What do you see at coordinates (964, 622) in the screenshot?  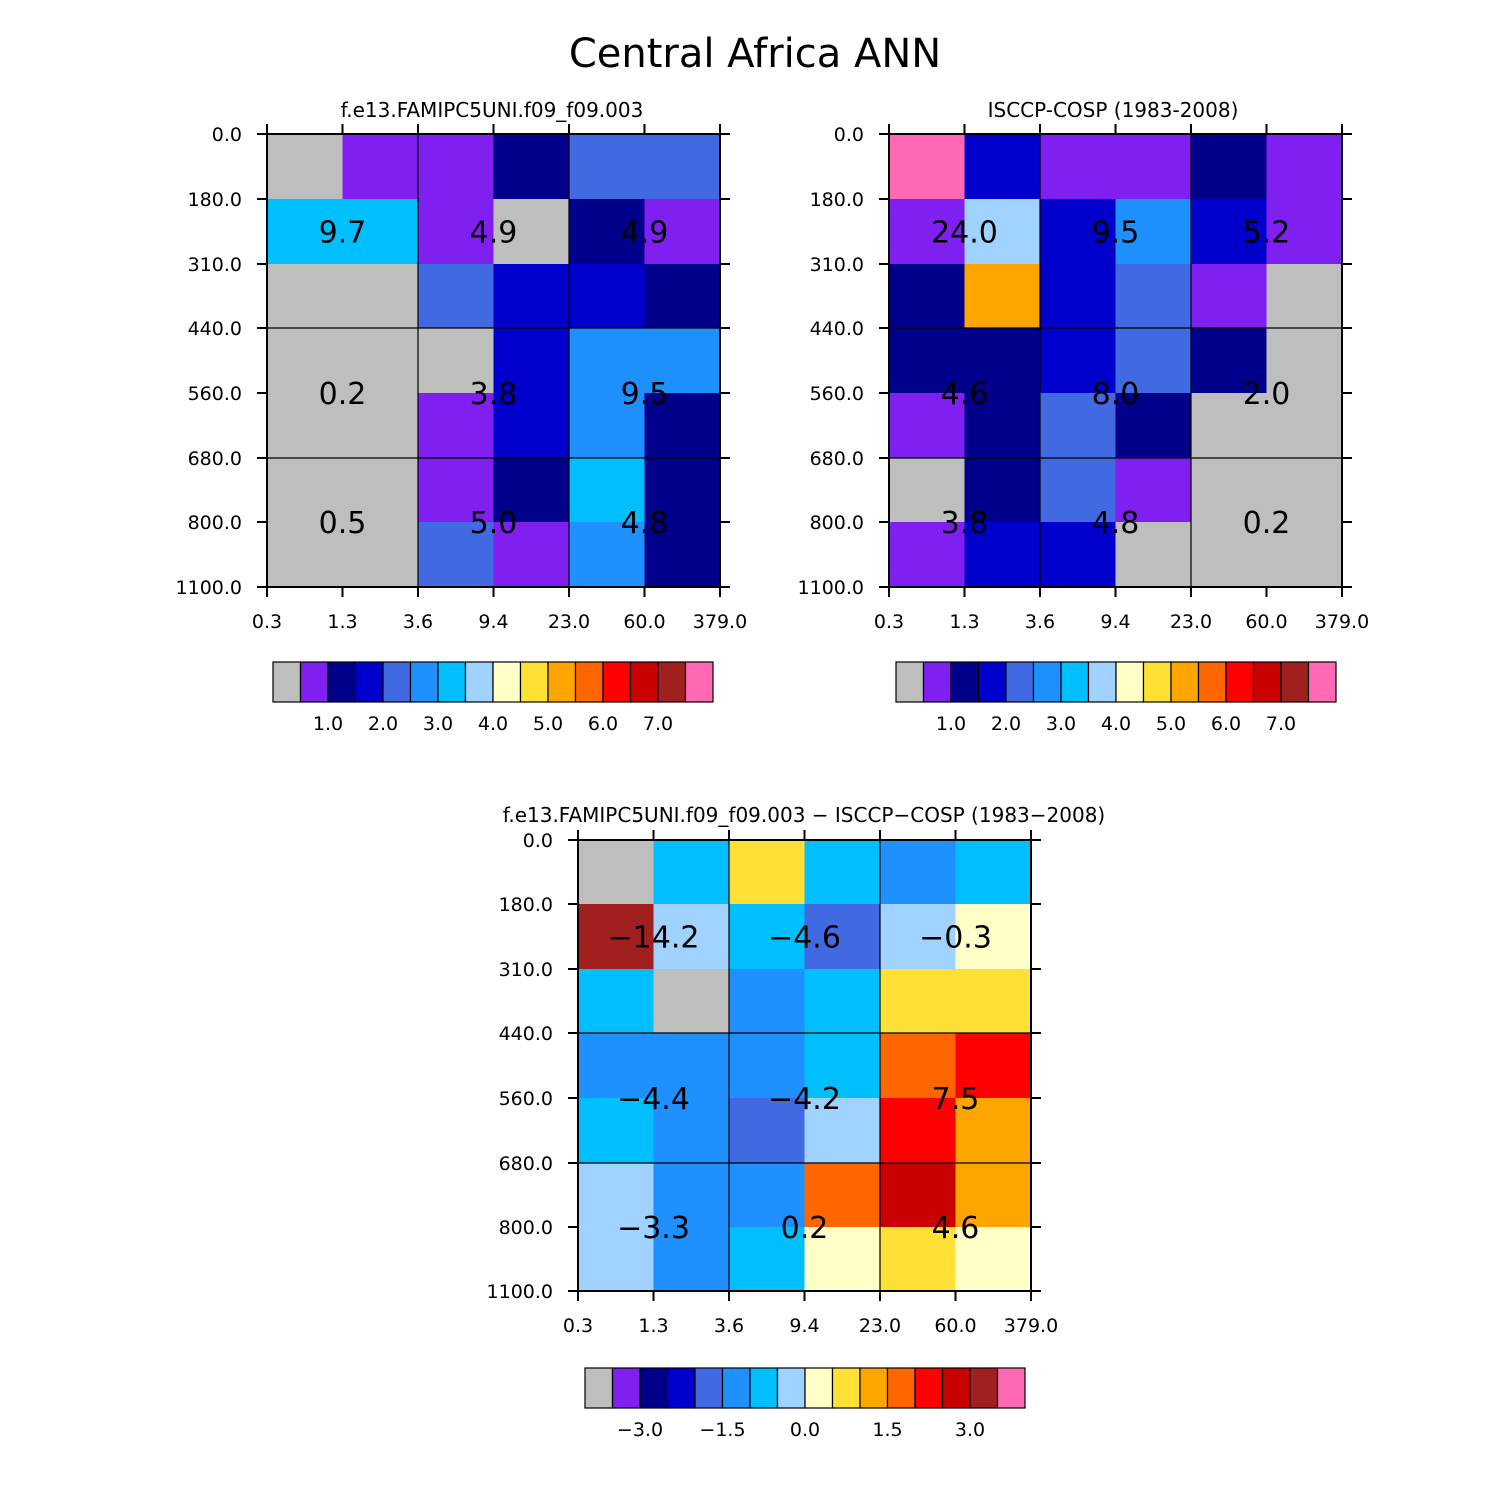 I see `x-tick-label: 1.3` at bounding box center [964, 622].